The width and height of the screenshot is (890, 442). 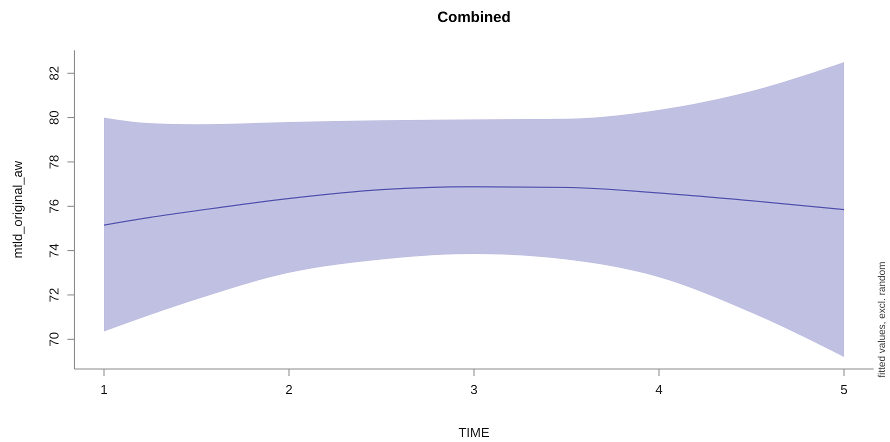 What do you see at coordinates (54, 295) in the screenshot?
I see `y-tick-label: 72` at bounding box center [54, 295].